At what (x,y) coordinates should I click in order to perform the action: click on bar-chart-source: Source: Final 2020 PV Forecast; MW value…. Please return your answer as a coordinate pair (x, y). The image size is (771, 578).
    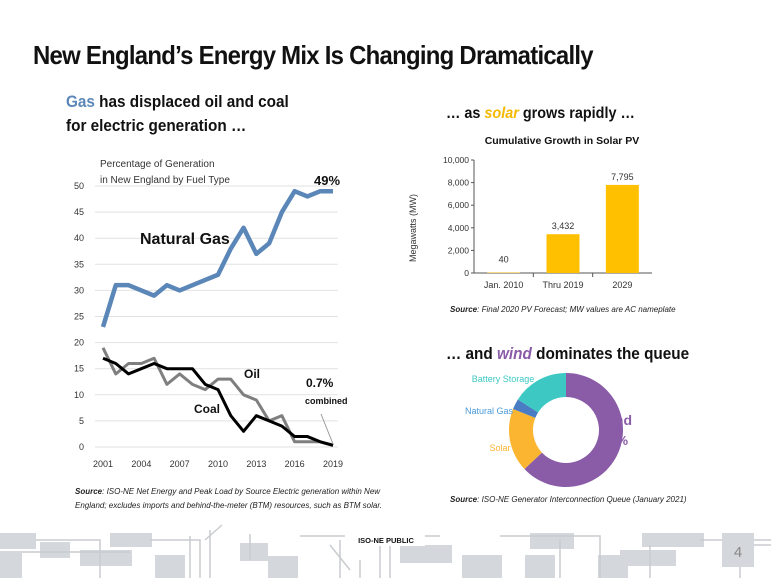
    Looking at the image, I should click on (563, 309).